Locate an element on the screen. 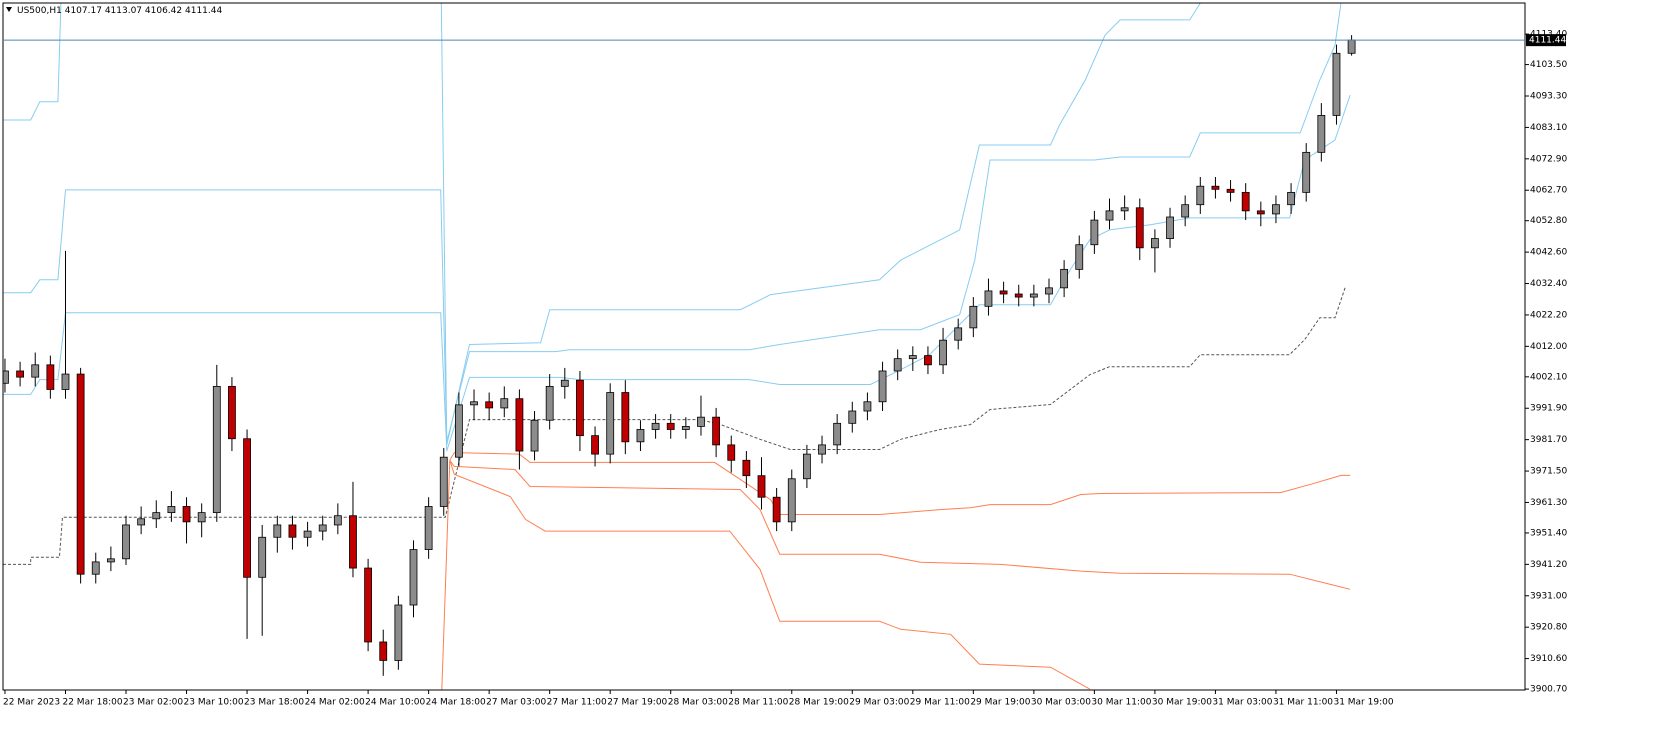 The image size is (1657, 753). y-tick-label: 4032.40 is located at coordinates (1548, 284).